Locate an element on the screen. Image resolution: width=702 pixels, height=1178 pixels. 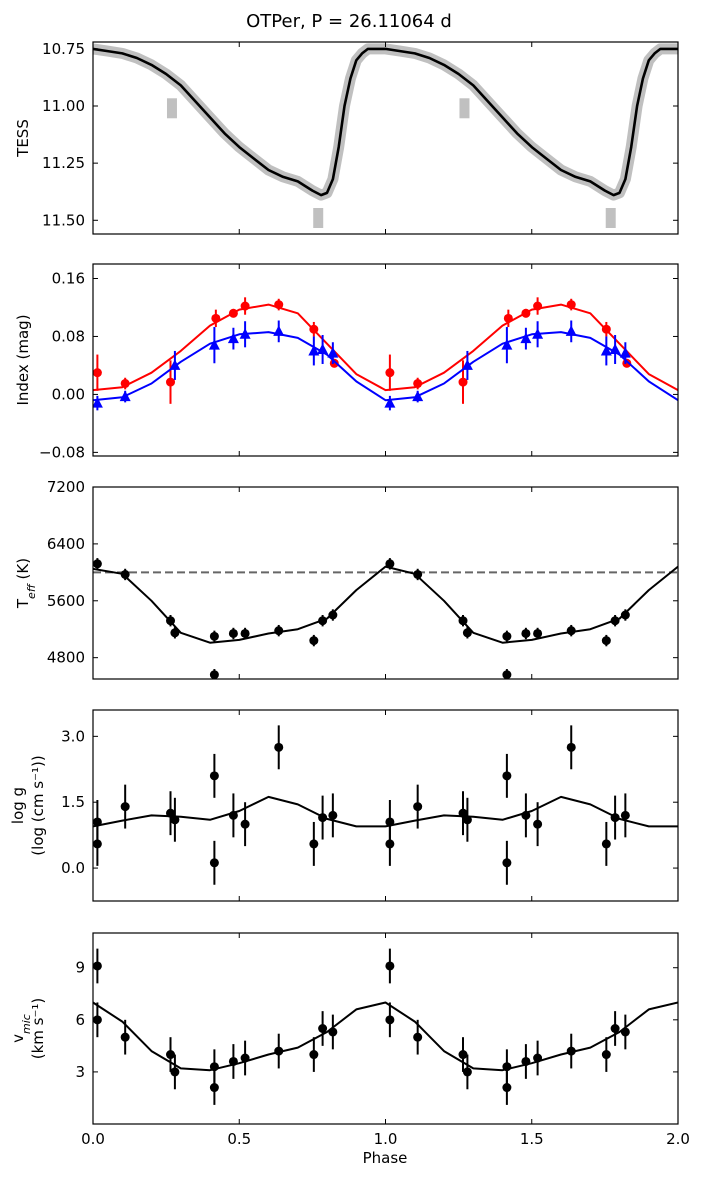
y-axis-label: log g is located at coordinates (18, 805).